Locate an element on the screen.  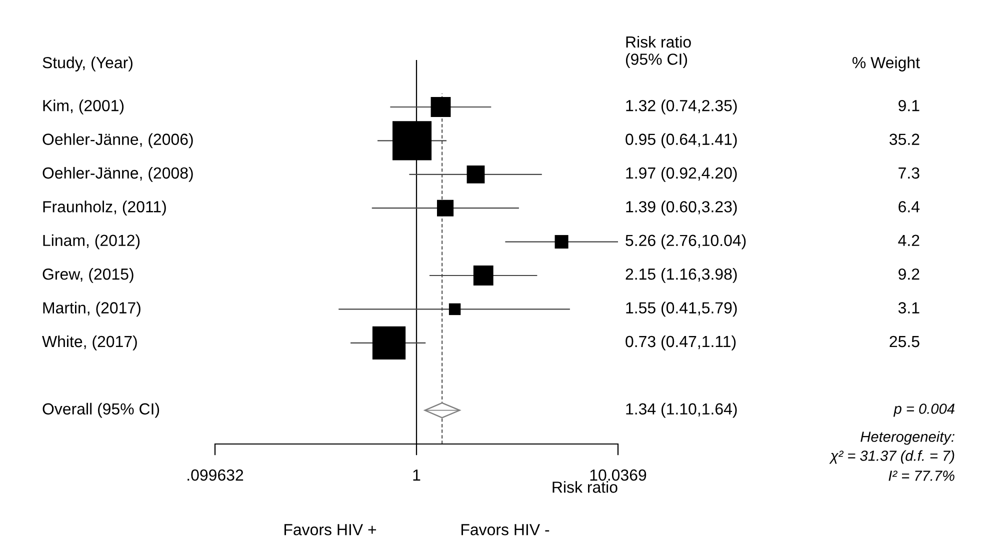
text: 0.73 (0.47,1.11) is located at coordinates (681, 342).